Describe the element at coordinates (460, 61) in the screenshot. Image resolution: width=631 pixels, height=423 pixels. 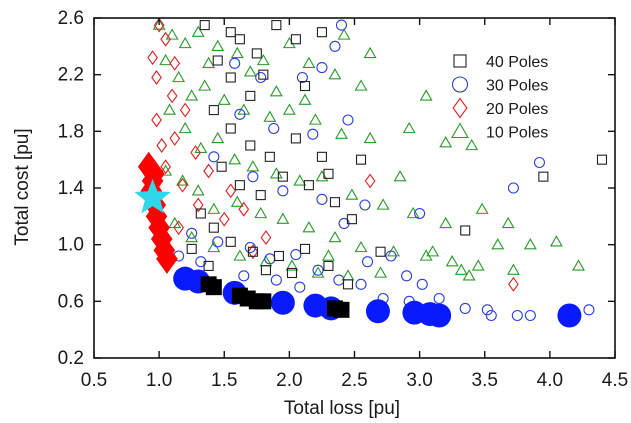
I see `legend-marker-40-poles` at that location.